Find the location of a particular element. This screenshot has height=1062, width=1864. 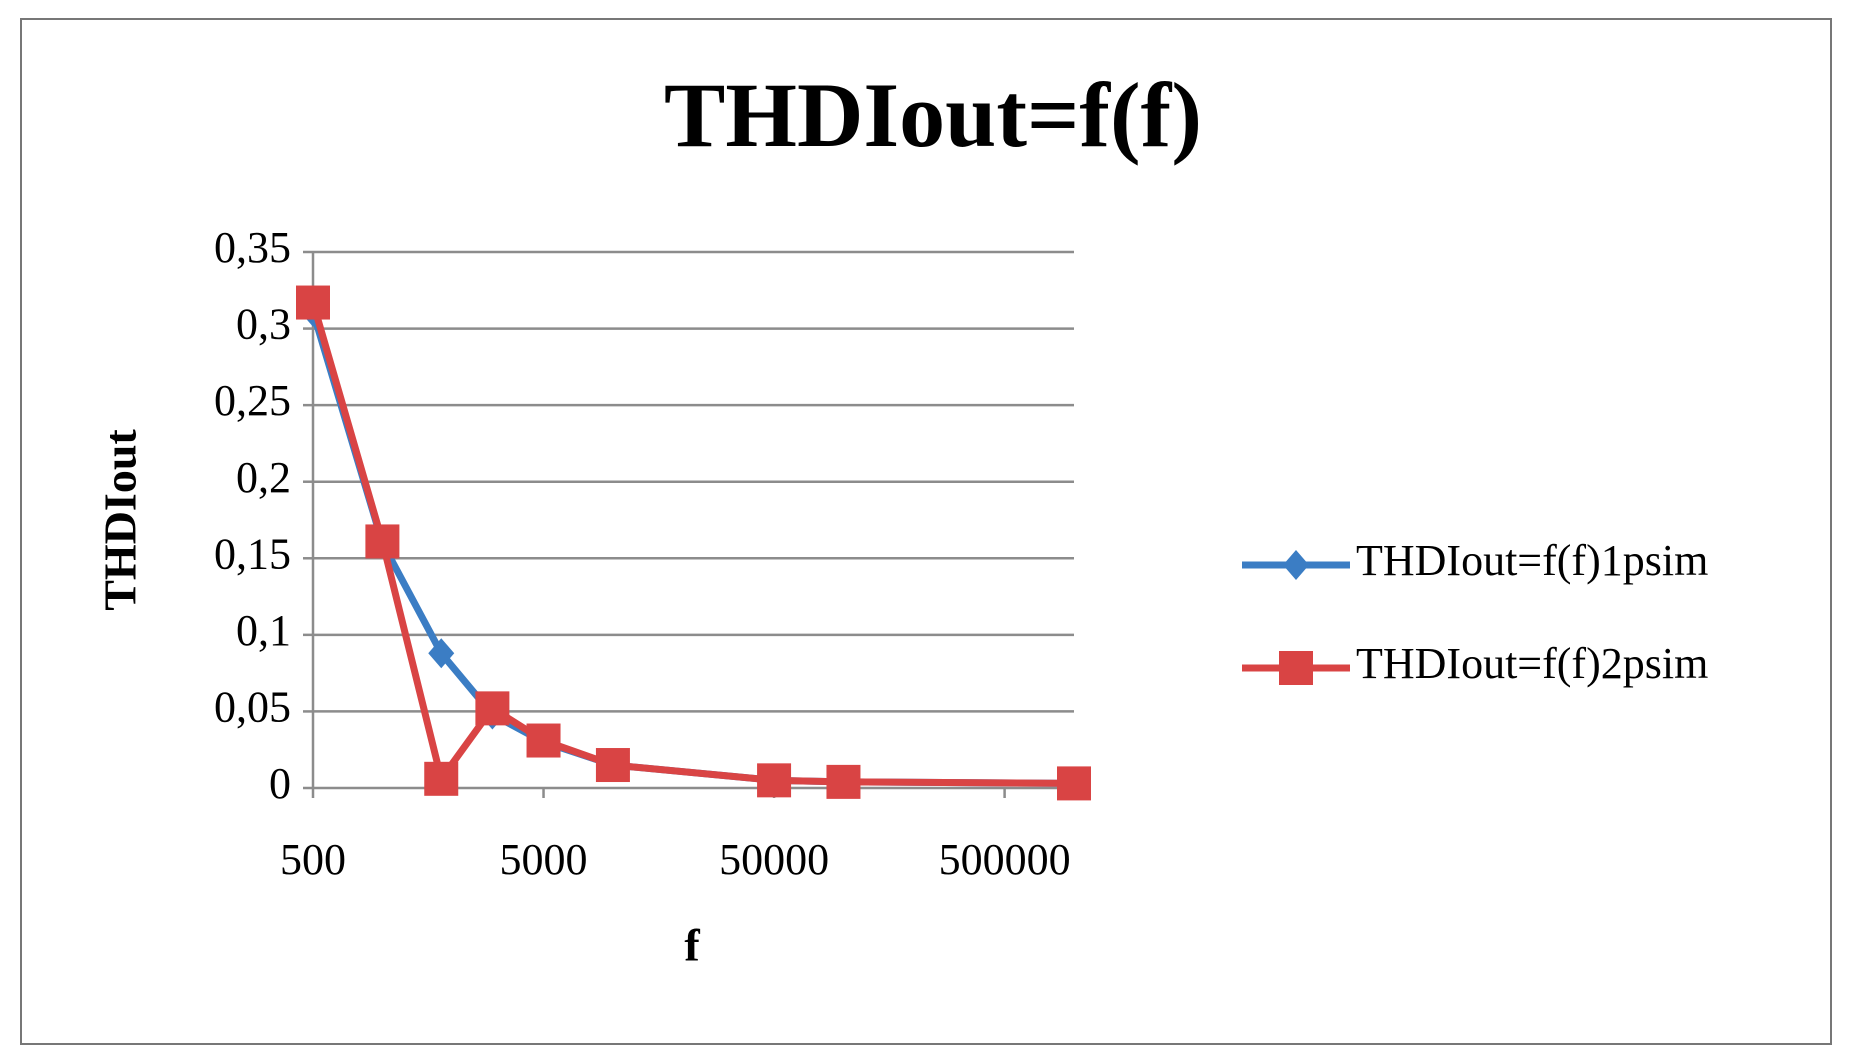

y-tick-label: 0,3 is located at coordinates (263, 324).